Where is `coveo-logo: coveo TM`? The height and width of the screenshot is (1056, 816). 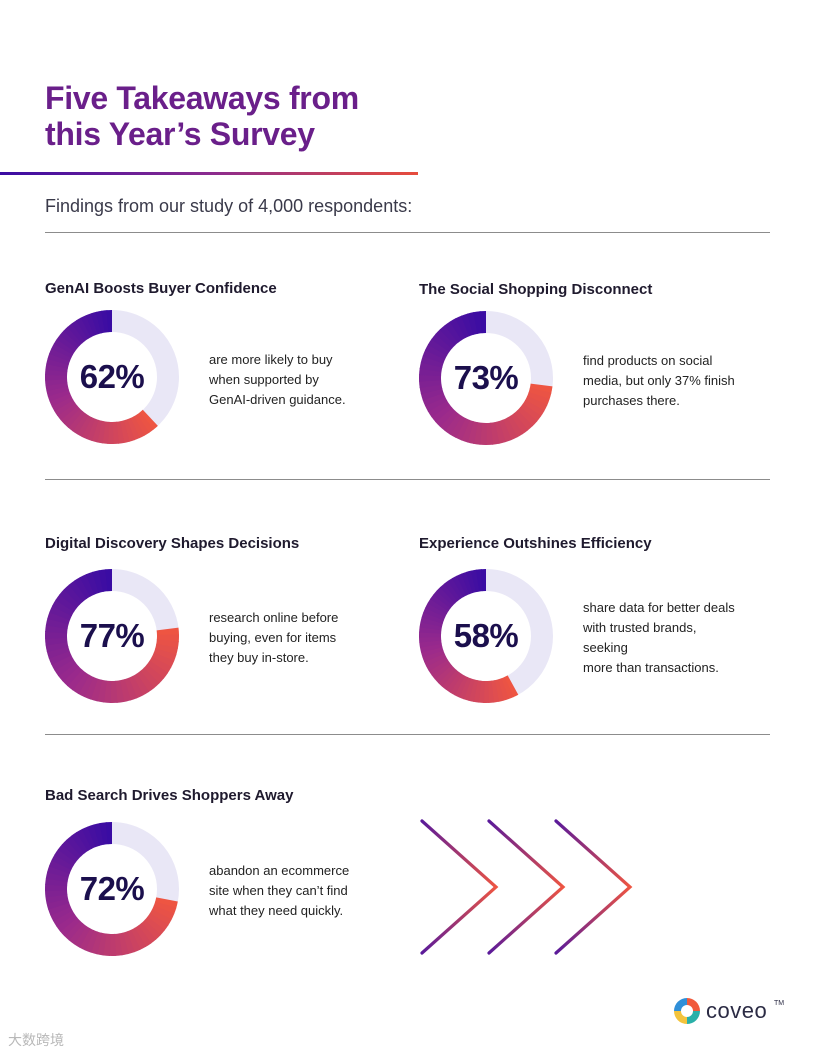 coveo-logo: coveo TM is located at coordinates (728, 1012).